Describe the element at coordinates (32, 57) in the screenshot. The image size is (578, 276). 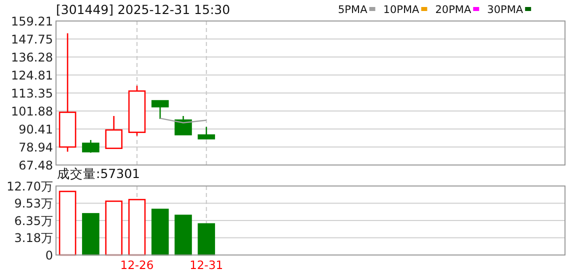
I see `y-tick-label: 136.28` at that location.